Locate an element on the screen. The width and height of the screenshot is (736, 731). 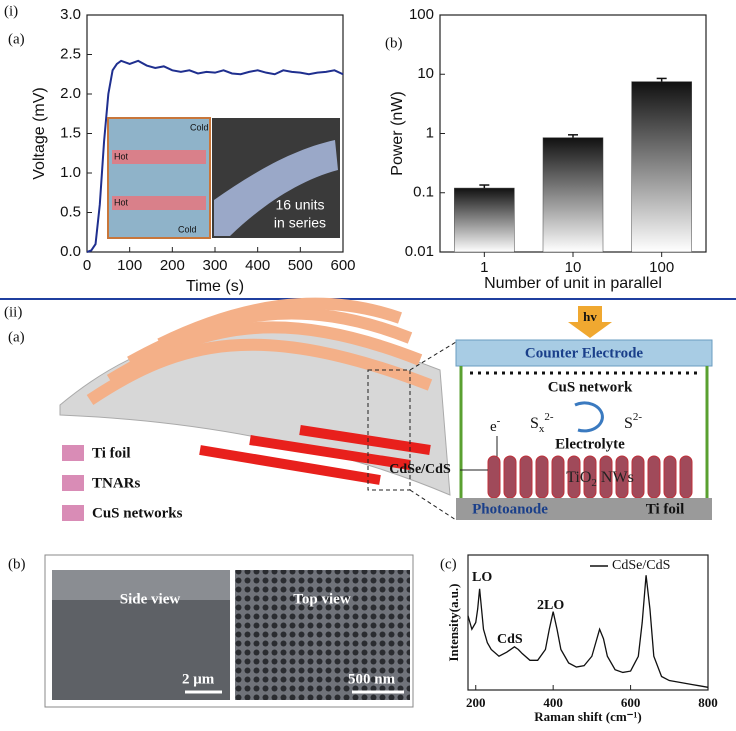
y-tick-label: 1.5 is located at coordinates (70, 132).